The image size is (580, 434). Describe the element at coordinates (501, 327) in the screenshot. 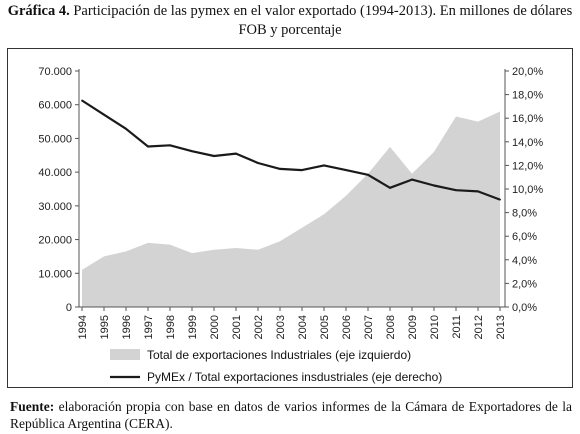

I see `x-tick-label: 2013` at that location.